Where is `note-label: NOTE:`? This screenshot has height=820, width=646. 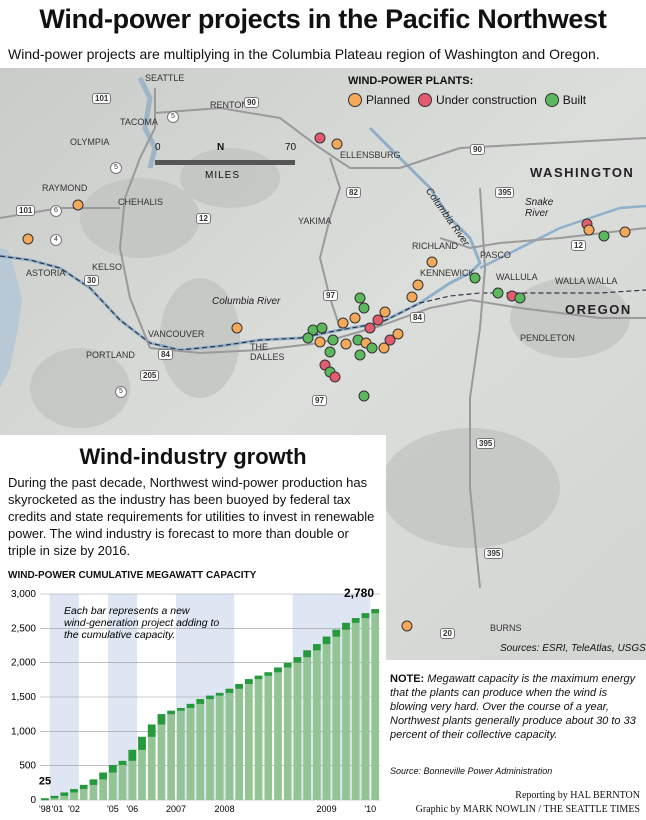 note-label: NOTE: is located at coordinates (407, 679).